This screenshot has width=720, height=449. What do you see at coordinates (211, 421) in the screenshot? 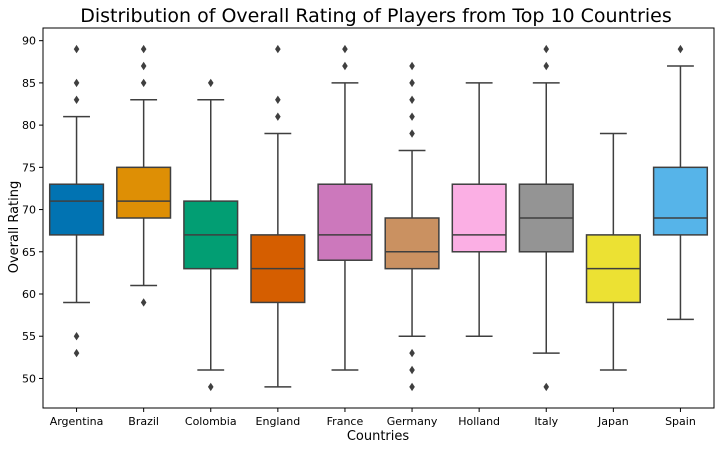
I see `x-tick-label: Colombia` at bounding box center [211, 421].